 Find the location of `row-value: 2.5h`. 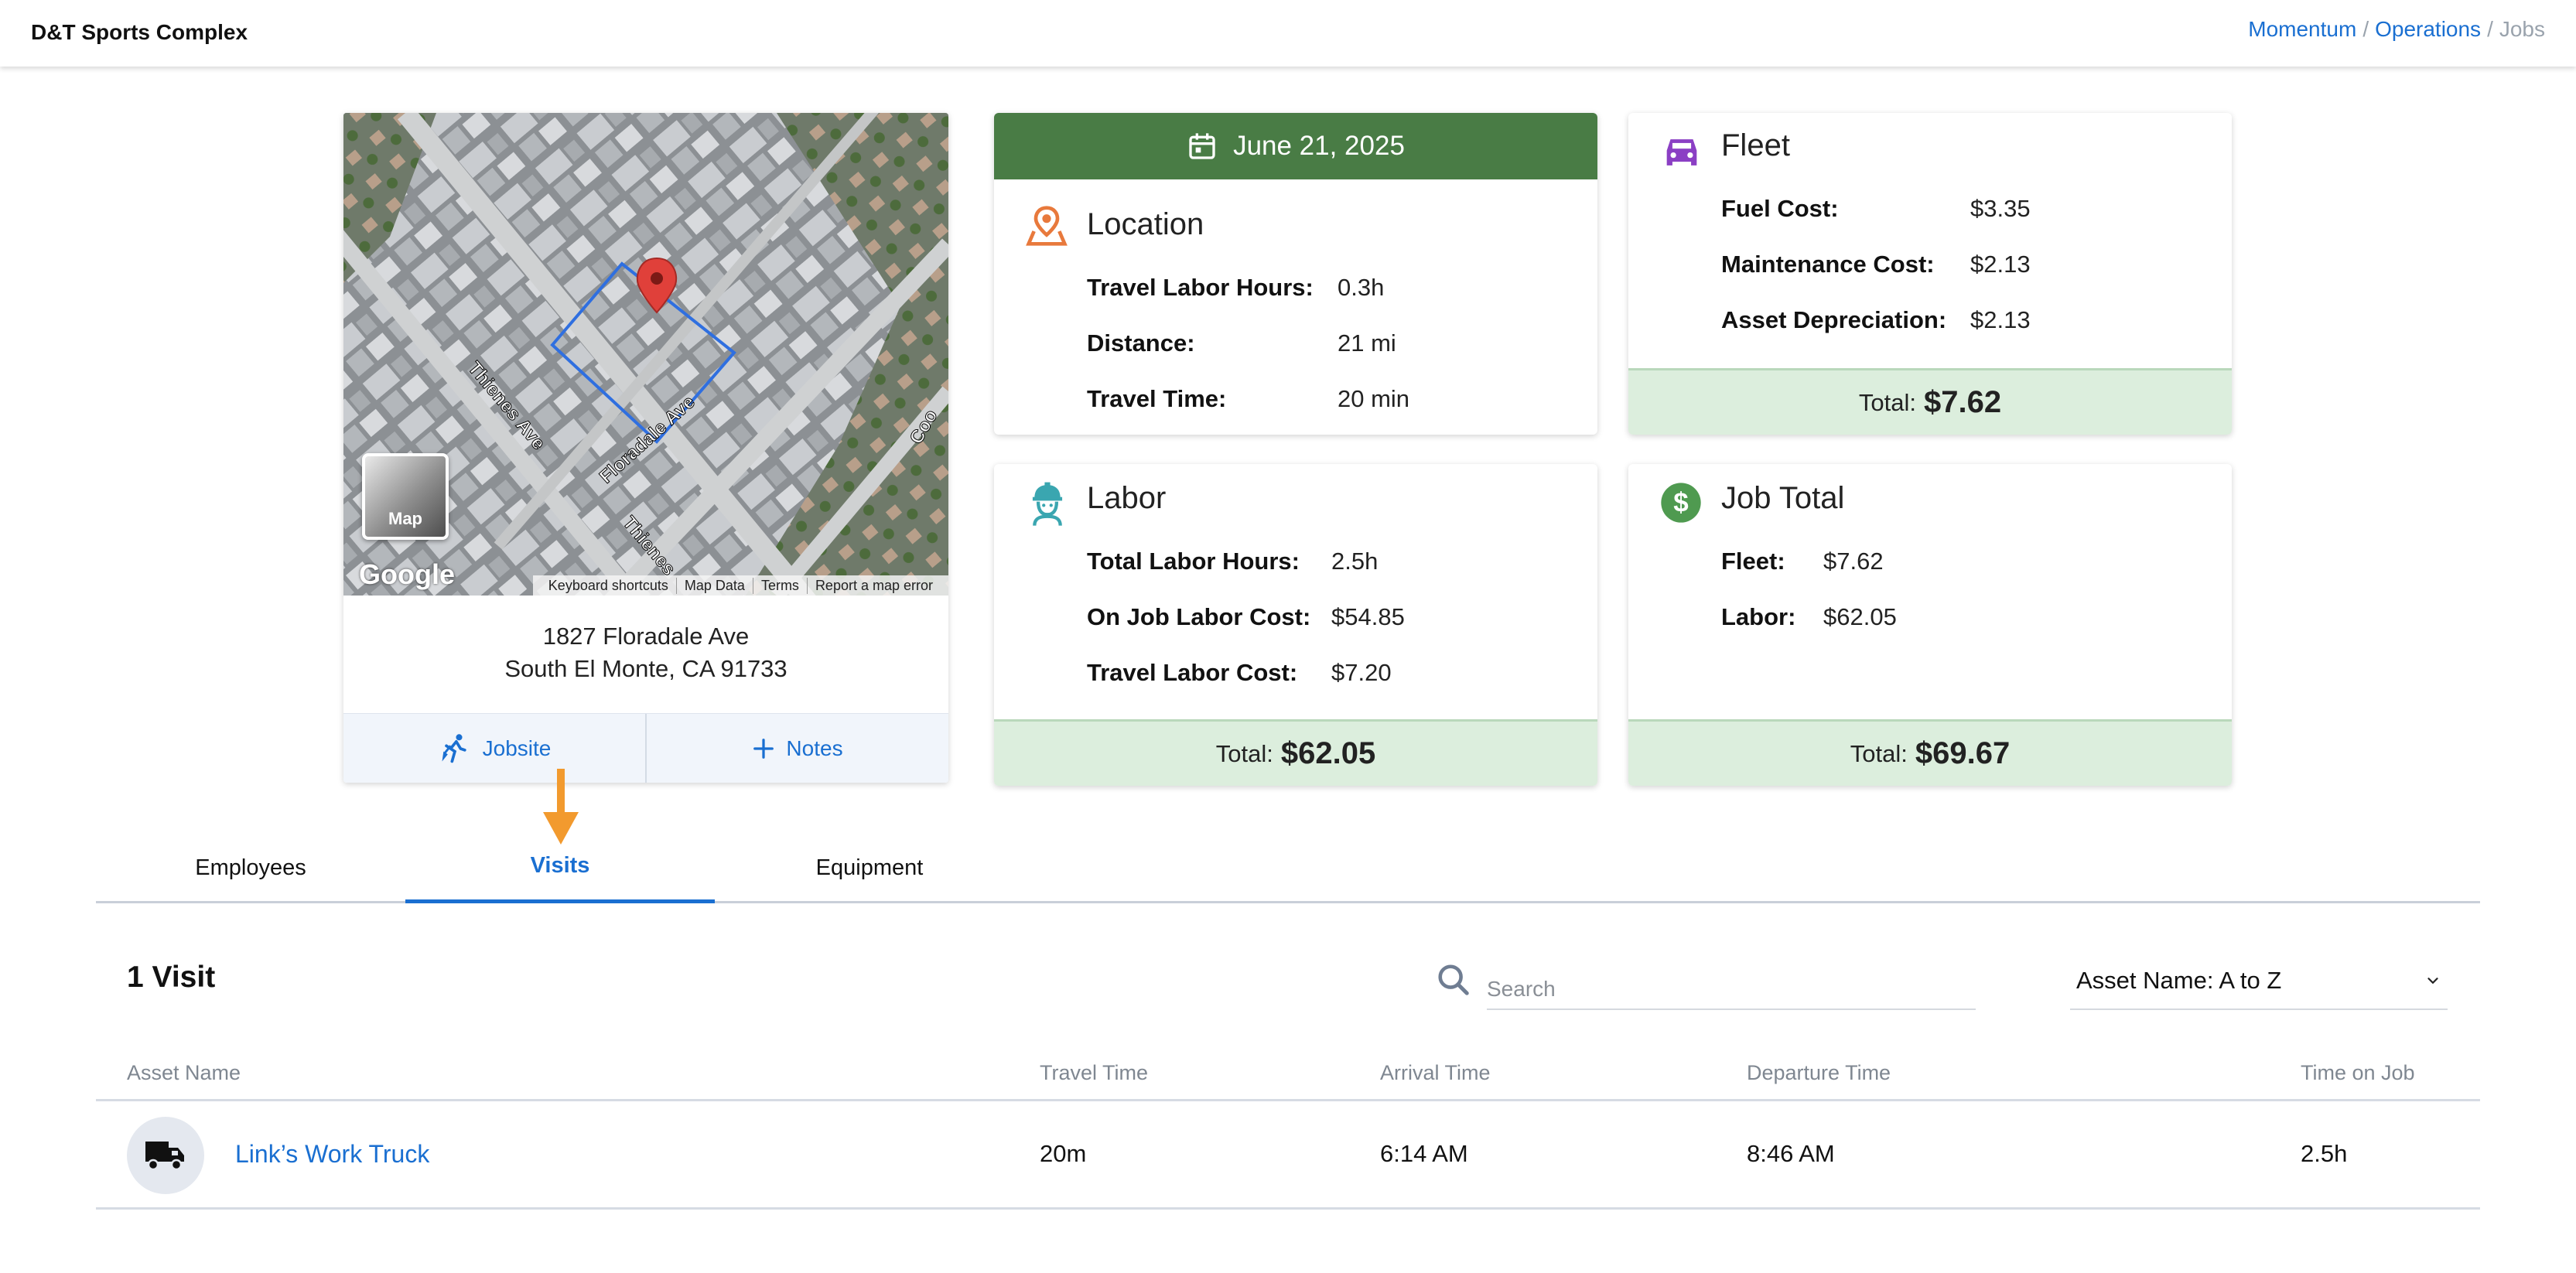

row-value: 2.5h is located at coordinates (1355, 561).